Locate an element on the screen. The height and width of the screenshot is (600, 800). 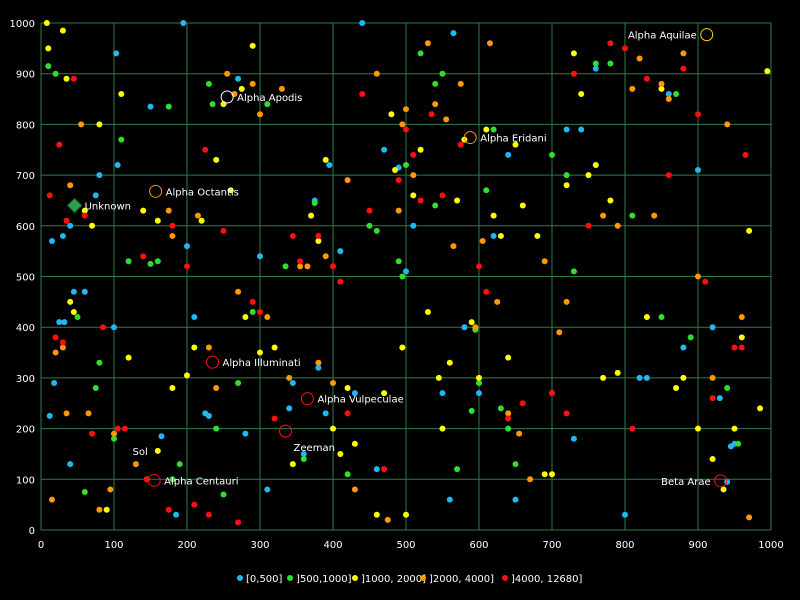
x-tick-label: 200 is located at coordinates (186, 545).